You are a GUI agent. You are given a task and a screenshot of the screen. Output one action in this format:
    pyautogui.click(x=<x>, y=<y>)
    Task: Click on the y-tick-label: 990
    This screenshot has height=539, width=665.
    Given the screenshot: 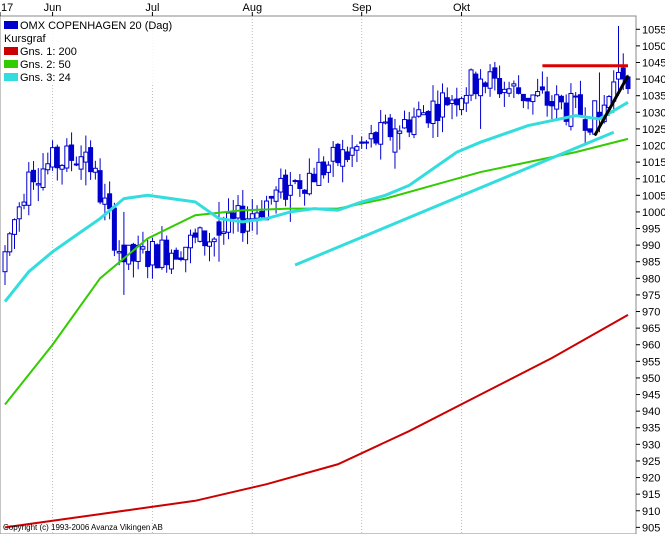 What is the action you would take?
    pyautogui.click(x=651, y=246)
    